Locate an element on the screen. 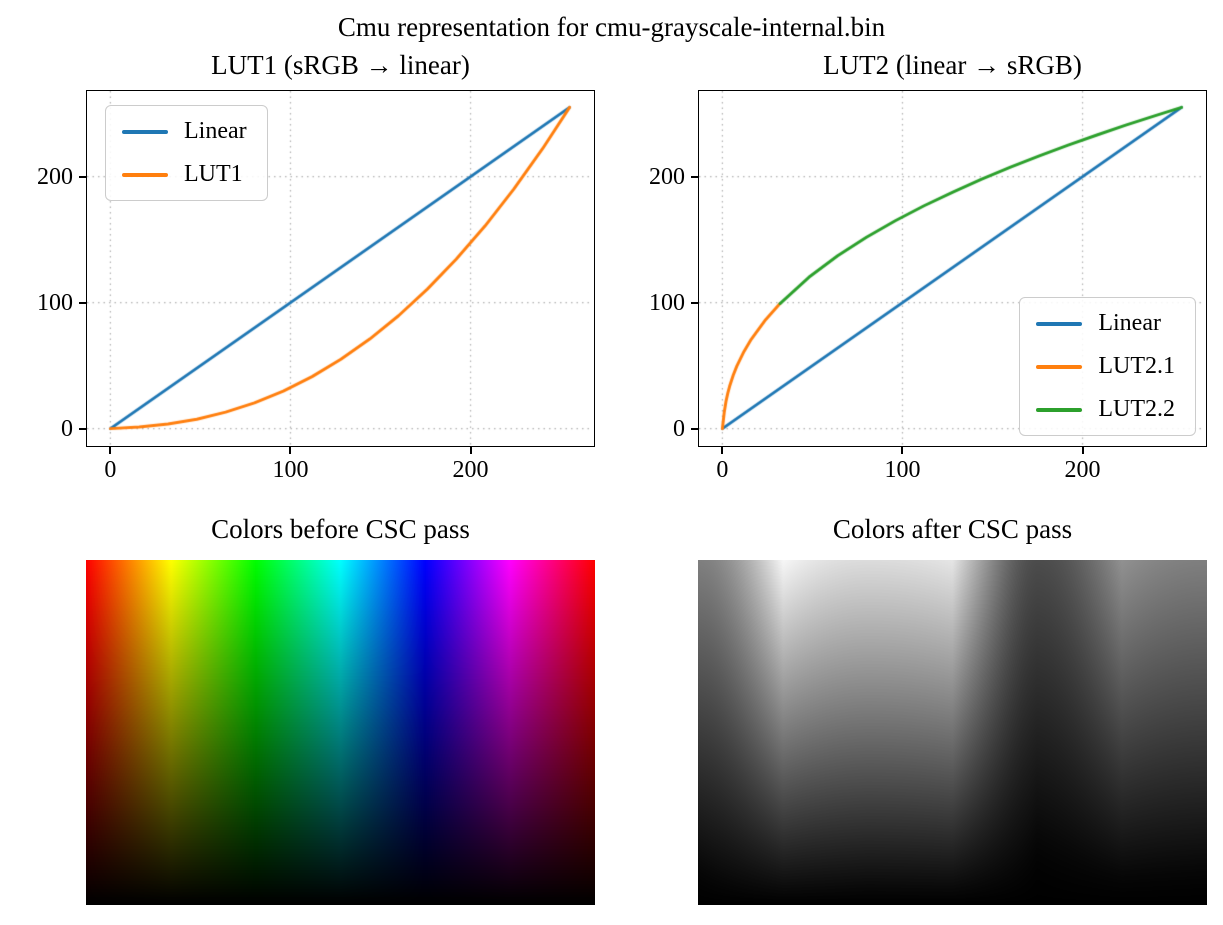  lut2-2-line-swatch is located at coordinates (1059, 409).